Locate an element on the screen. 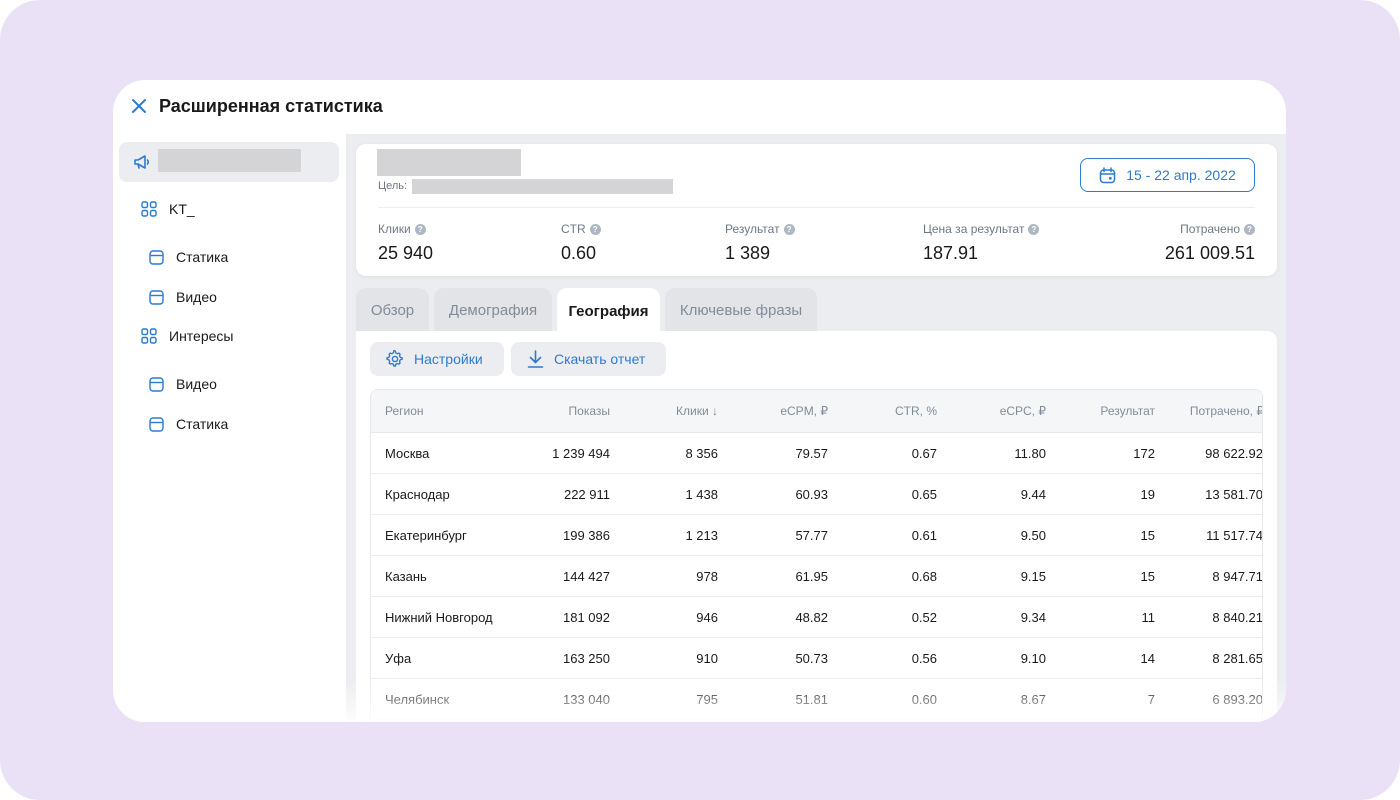 The image size is (1400, 800). sidebar-item-group-kt: KT_ is located at coordinates (168, 209).